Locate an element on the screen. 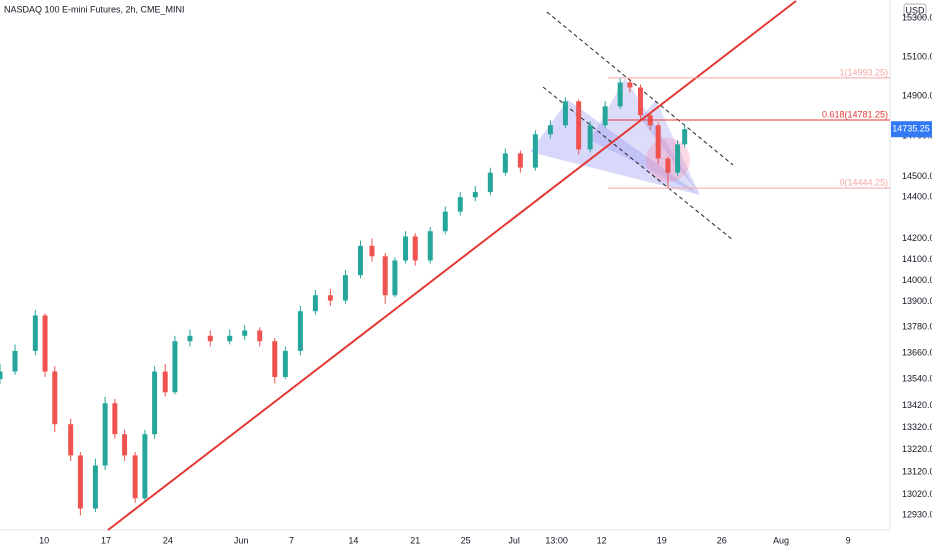  channel-line is located at coordinates (638, 163).